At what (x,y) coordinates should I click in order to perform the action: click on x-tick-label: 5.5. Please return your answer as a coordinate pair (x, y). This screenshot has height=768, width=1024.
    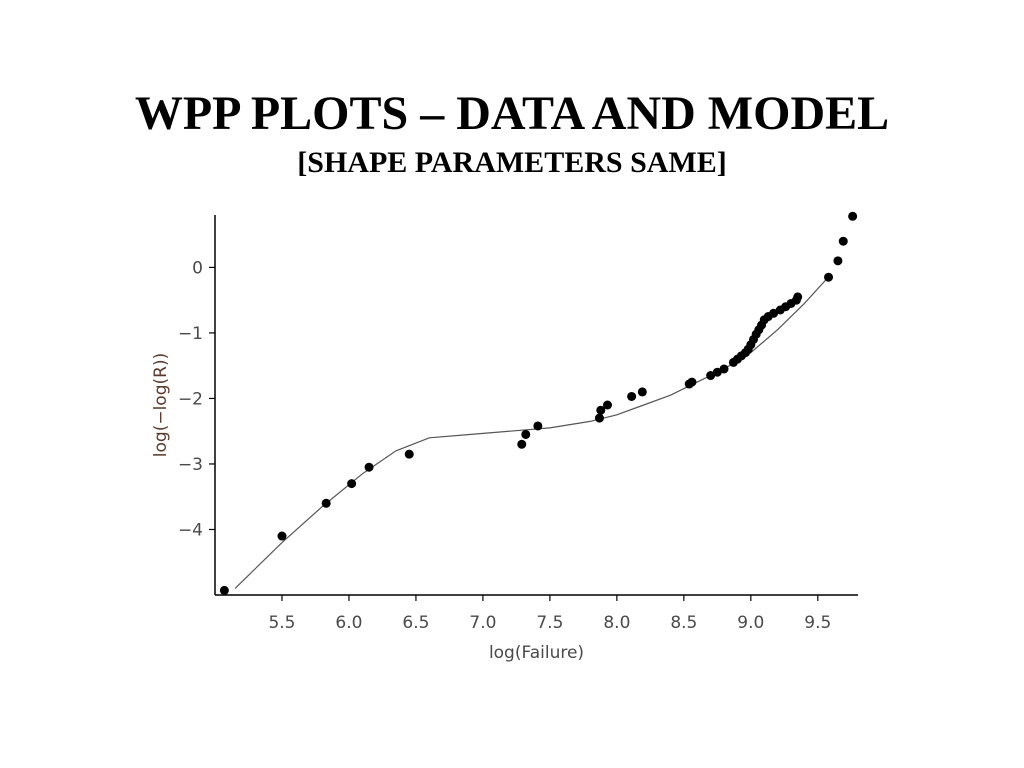
    Looking at the image, I should click on (281, 623).